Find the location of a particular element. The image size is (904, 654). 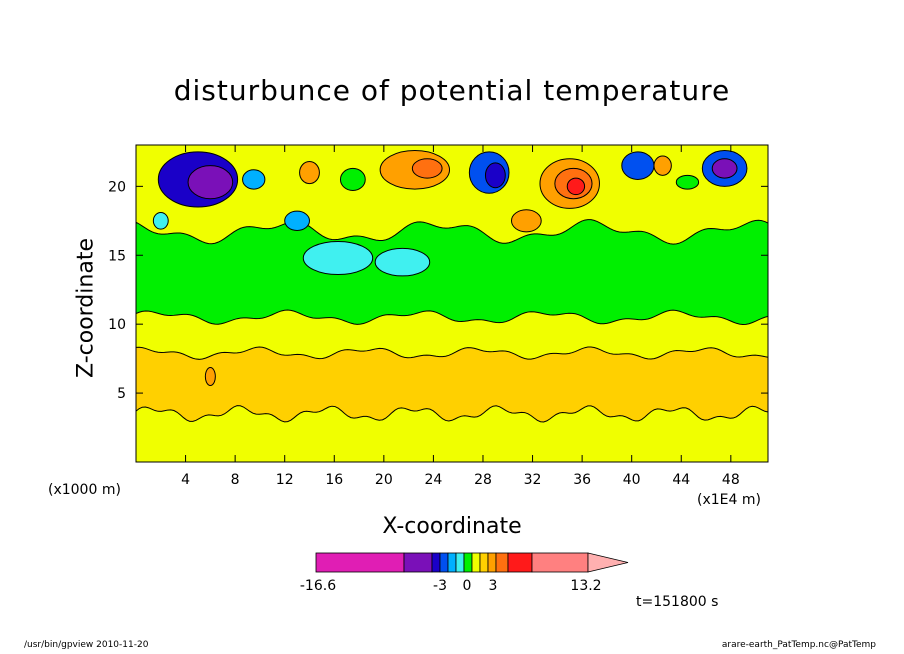

colorbar-label: -3 is located at coordinates (440, 586).